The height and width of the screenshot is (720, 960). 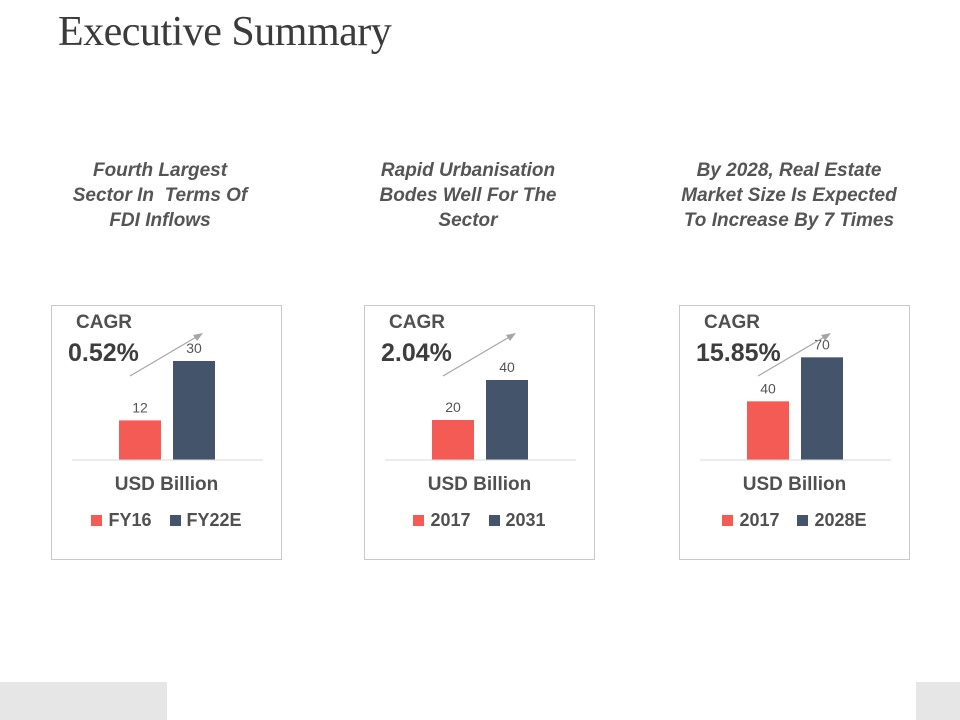 I want to click on legend-label: 2028E, so click(x=840, y=520).